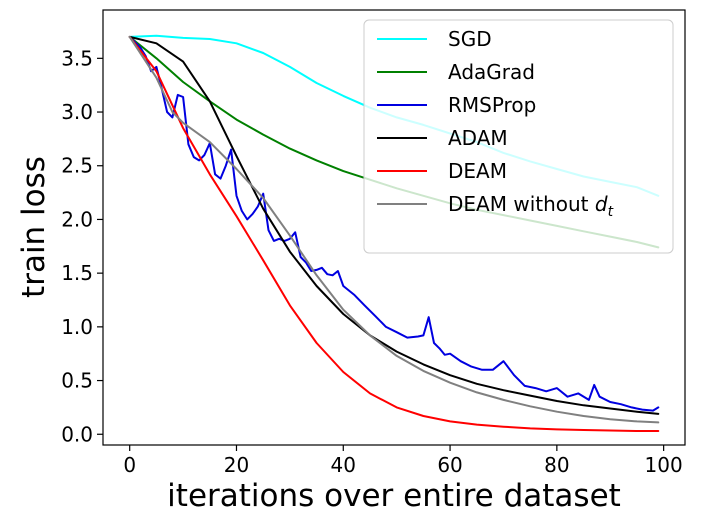  What do you see at coordinates (129, 465) in the screenshot?
I see `x-tick-label: 0` at bounding box center [129, 465].